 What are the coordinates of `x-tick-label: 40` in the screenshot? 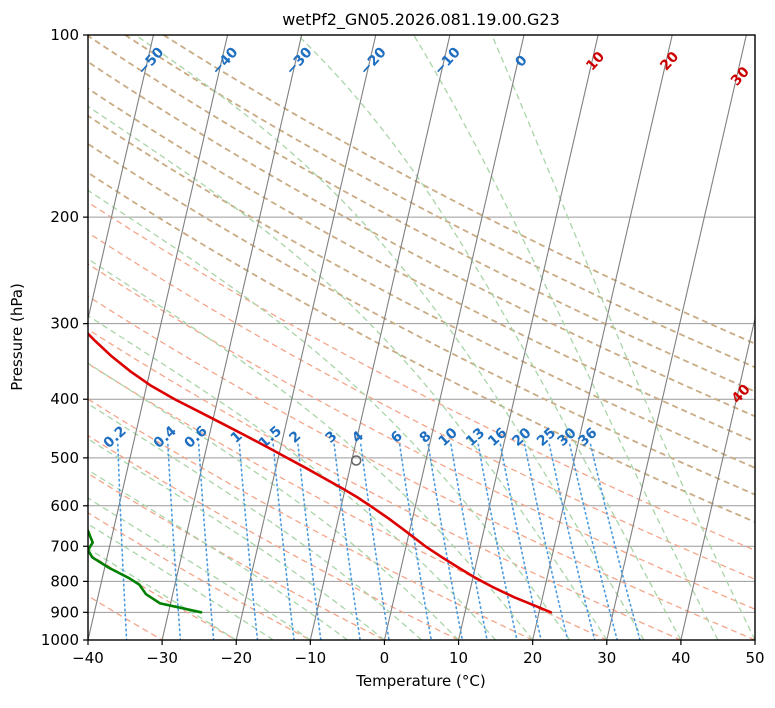 It's located at (680, 658).